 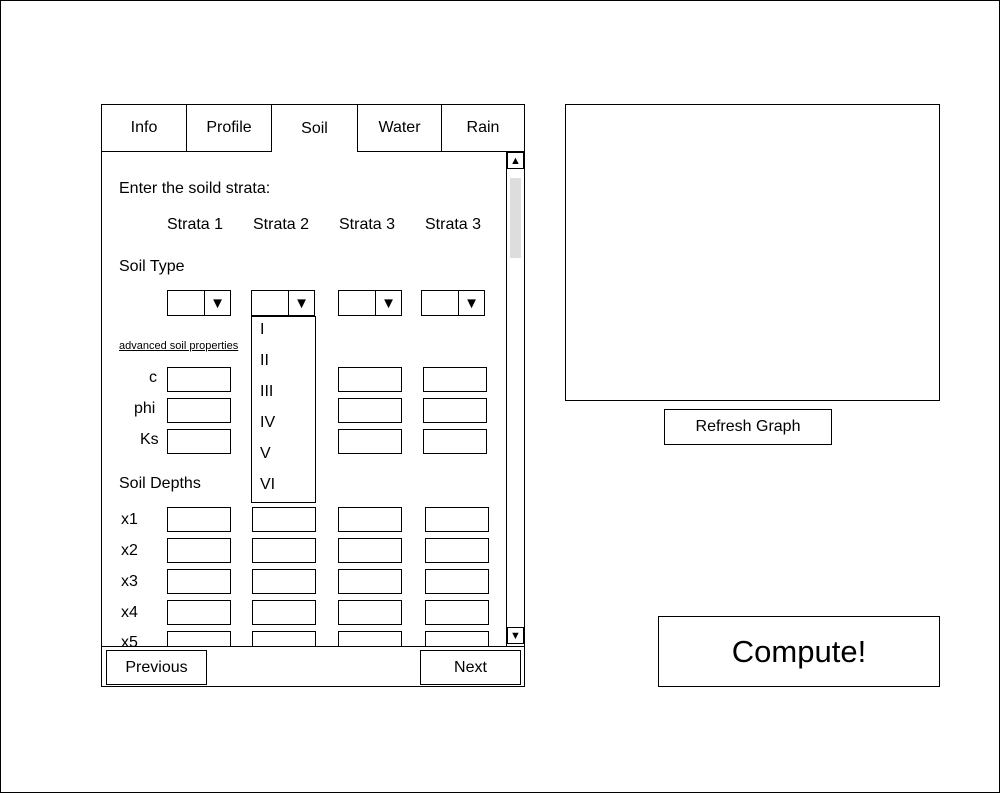 I want to click on scroll-down-arrow-icon: ▼, so click(x=515, y=635).